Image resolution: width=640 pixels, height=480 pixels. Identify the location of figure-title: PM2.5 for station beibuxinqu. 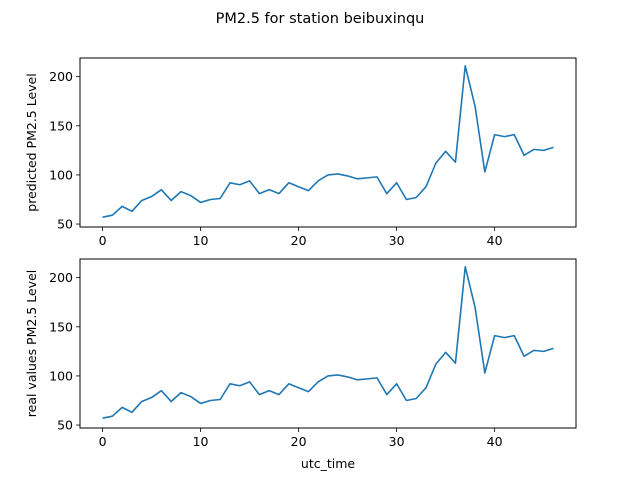
(320, 19).